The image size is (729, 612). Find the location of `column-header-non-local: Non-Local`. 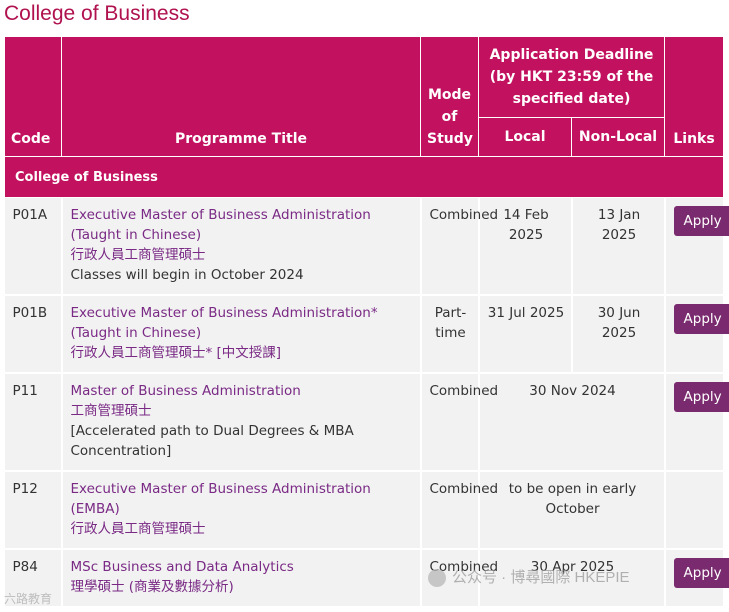

column-header-non-local: Non-Local is located at coordinates (618, 137).